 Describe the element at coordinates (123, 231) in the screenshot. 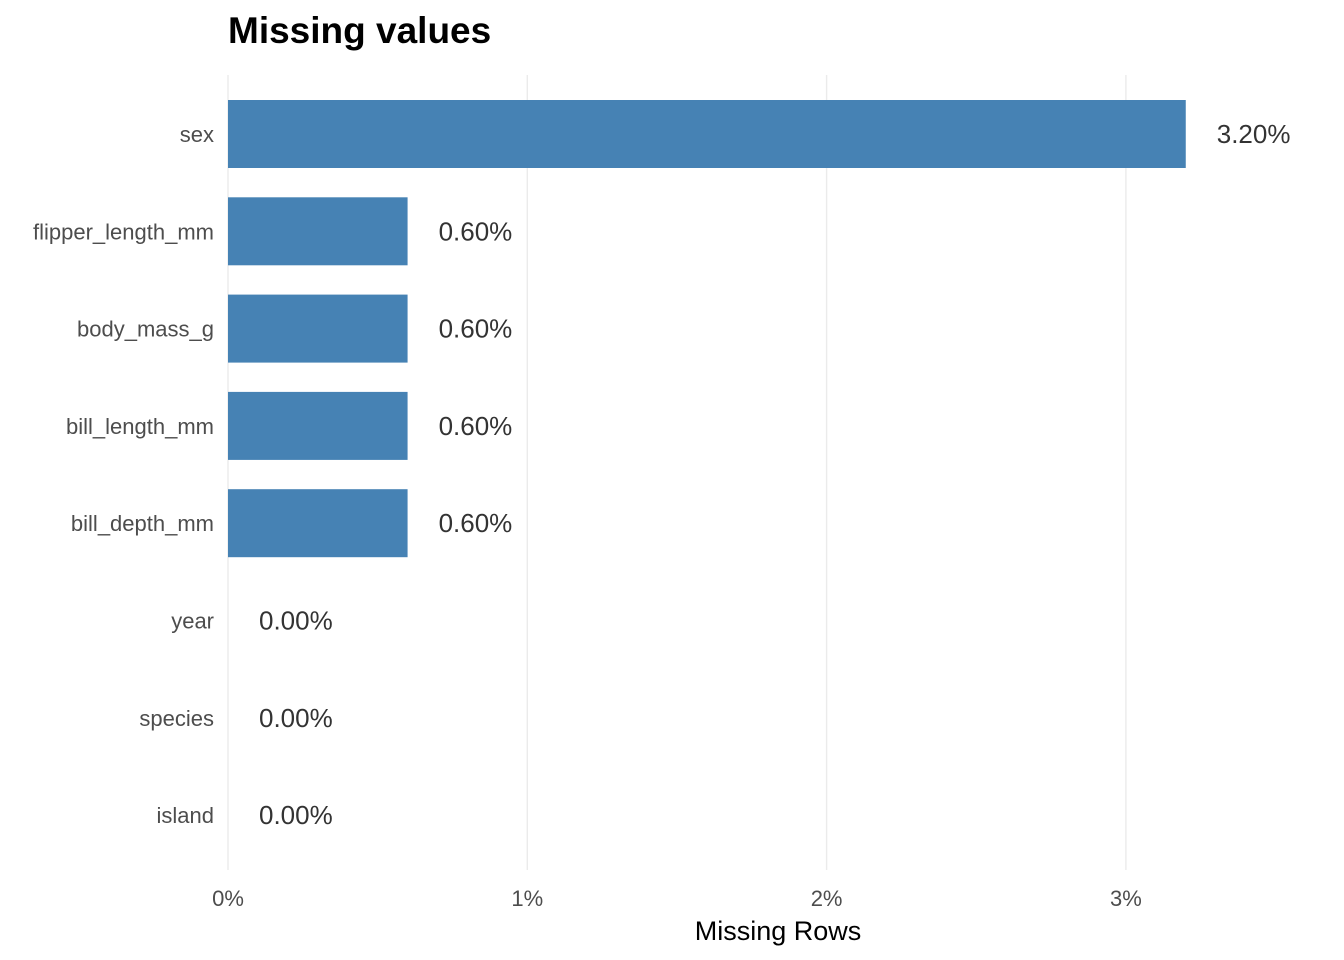

I see `category-label: flipper_length_mm` at that location.